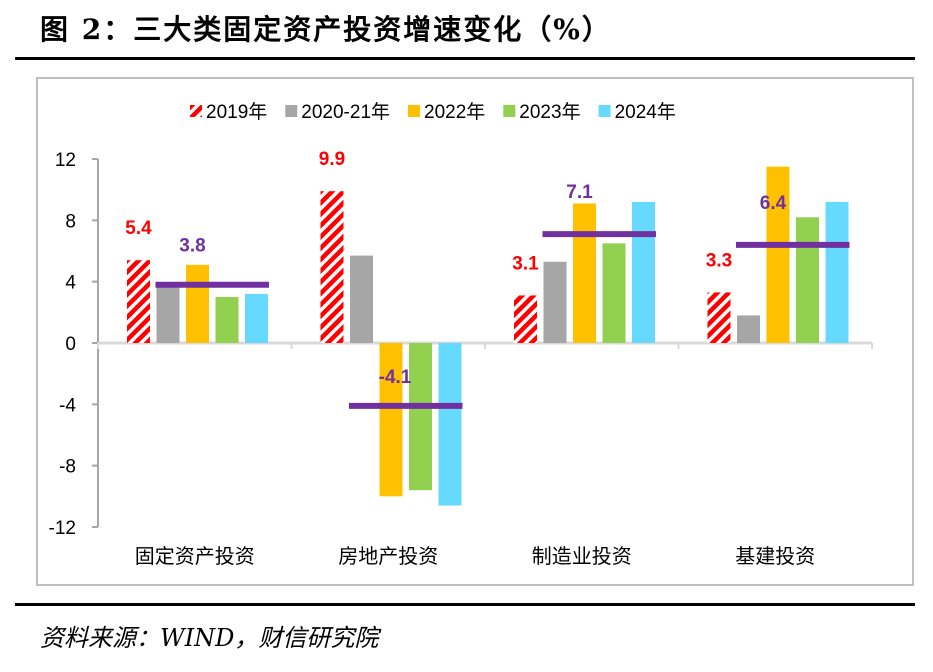 Image resolution: width=933 pixels, height=672 pixels. What do you see at coordinates (236, 112) in the screenshot?
I see `legend-label: 2019年` at bounding box center [236, 112].